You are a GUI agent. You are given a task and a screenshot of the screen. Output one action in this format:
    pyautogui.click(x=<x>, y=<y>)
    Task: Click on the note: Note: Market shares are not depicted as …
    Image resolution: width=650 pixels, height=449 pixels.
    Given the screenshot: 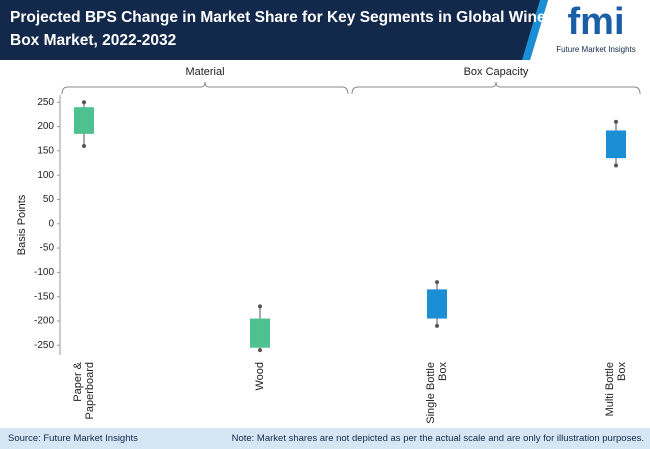 What is the action you would take?
    pyautogui.click(x=438, y=438)
    